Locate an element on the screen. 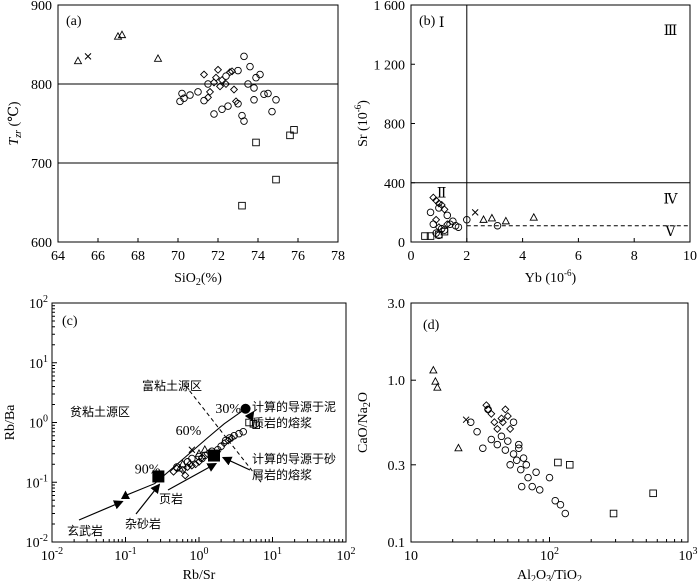 The width and height of the screenshot is (700, 581). tick-label: 3.0 is located at coordinates (397, 304).